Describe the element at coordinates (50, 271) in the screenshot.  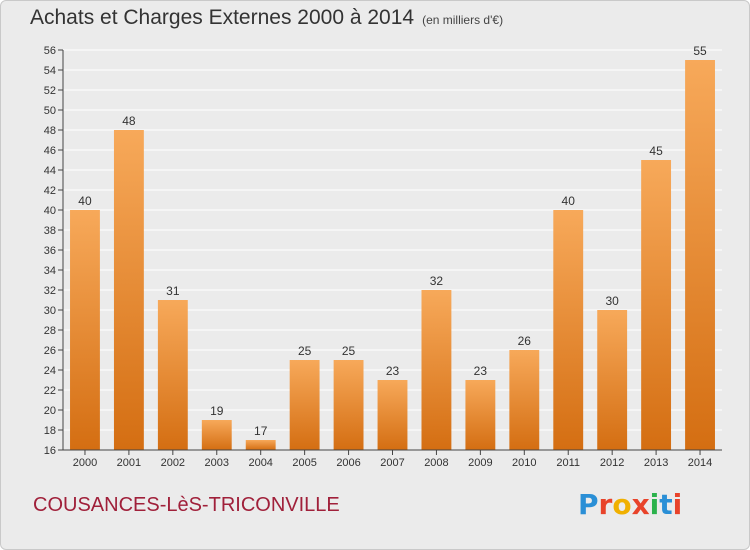
I see `y-tick-label: 34` at that location.